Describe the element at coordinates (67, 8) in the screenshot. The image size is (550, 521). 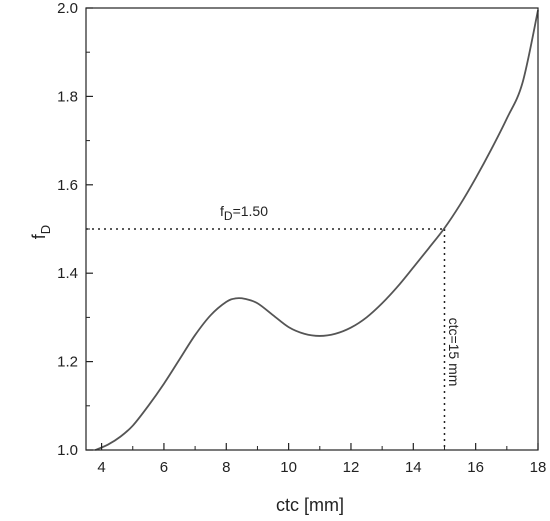
I see `y-tick-label: 2.0` at that location.